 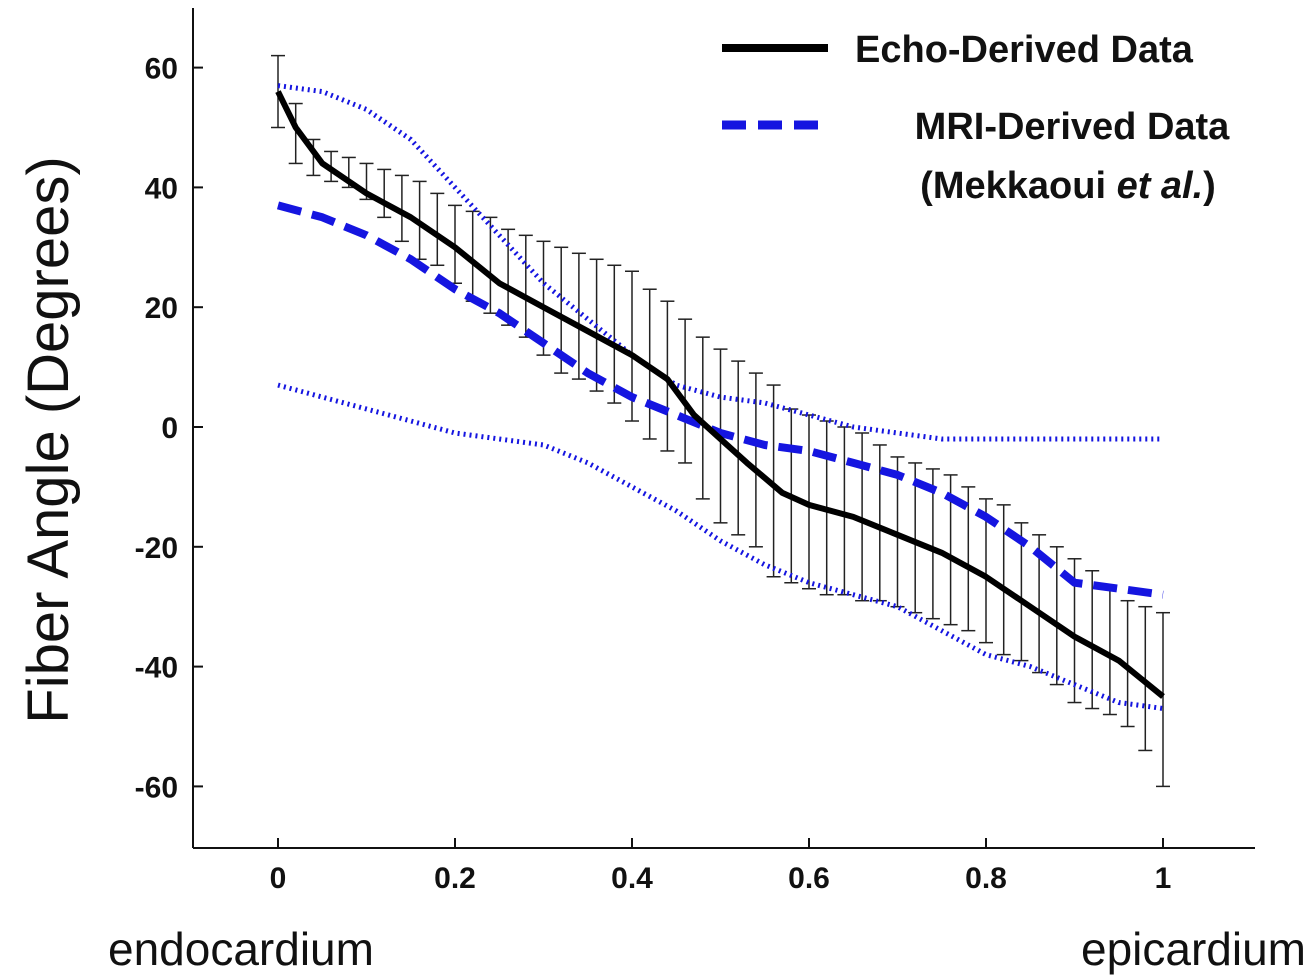 What do you see at coordinates (632, 878) in the screenshot?
I see `x-tick-label: 0.4` at bounding box center [632, 878].